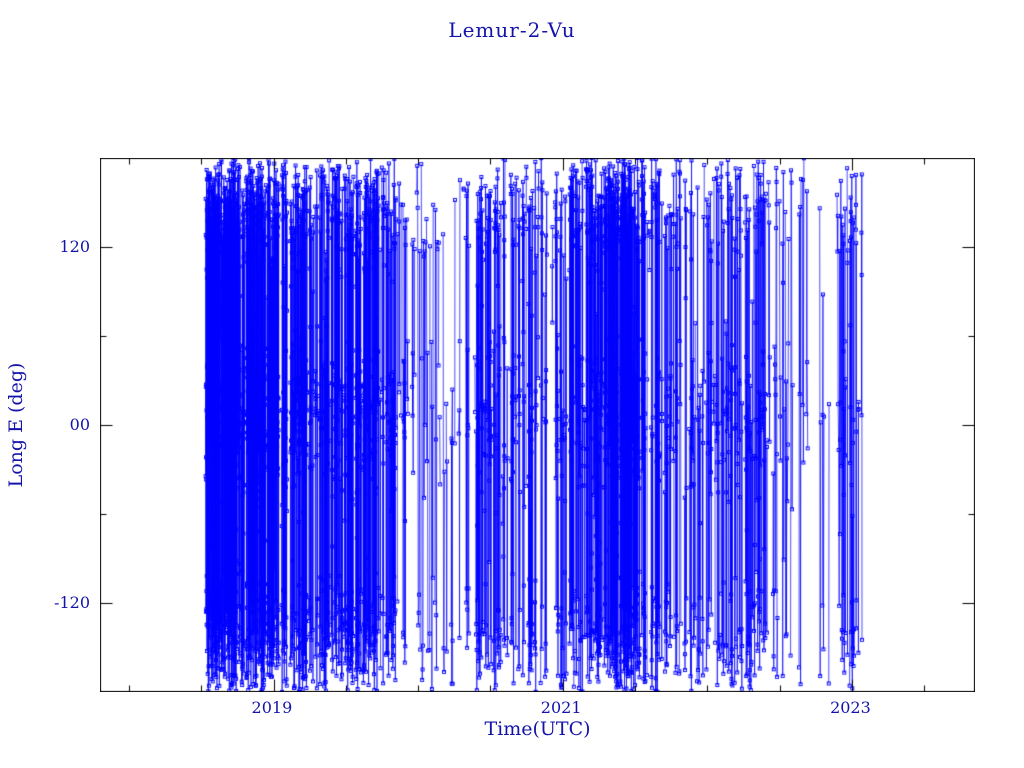 This screenshot has width=1024, height=768. What do you see at coordinates (79, 424) in the screenshot?
I see `y-tick-label: 00` at bounding box center [79, 424].